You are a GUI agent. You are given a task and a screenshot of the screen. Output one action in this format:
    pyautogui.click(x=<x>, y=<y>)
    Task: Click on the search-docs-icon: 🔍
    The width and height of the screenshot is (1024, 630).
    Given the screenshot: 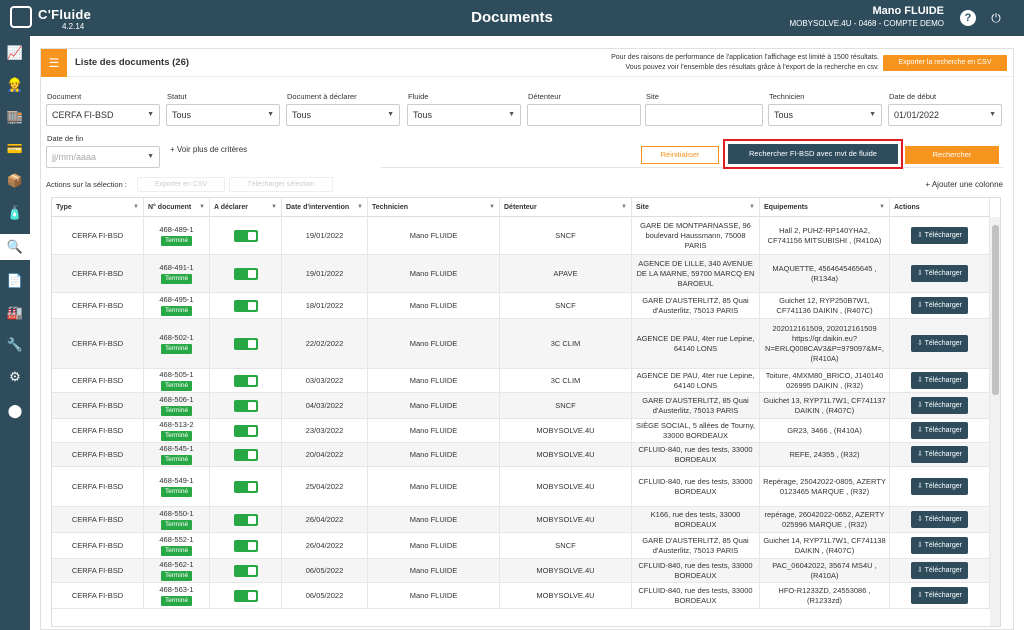 What is the action you would take?
    pyautogui.click(x=15, y=247)
    